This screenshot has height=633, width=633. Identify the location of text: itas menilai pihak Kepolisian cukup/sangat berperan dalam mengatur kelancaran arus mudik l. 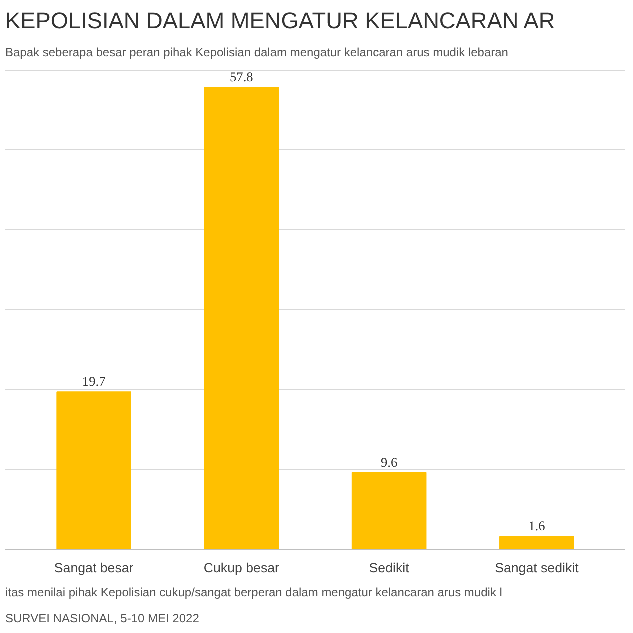
(254, 593).